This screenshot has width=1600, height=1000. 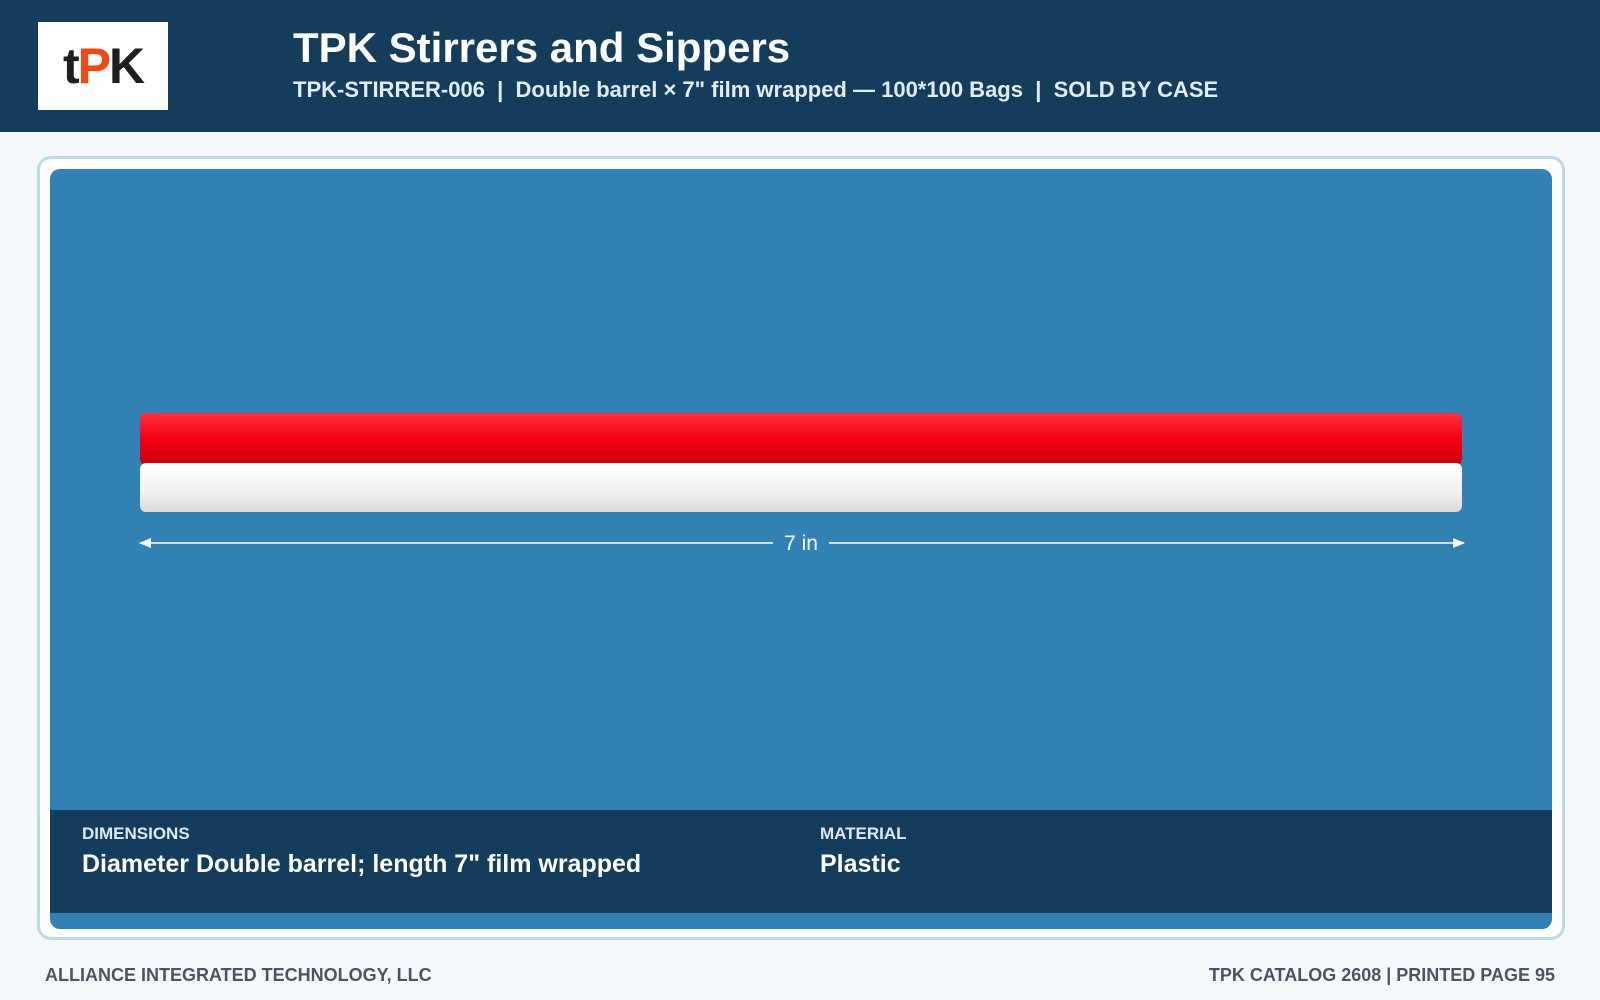 I want to click on red-straw, so click(x=801, y=439).